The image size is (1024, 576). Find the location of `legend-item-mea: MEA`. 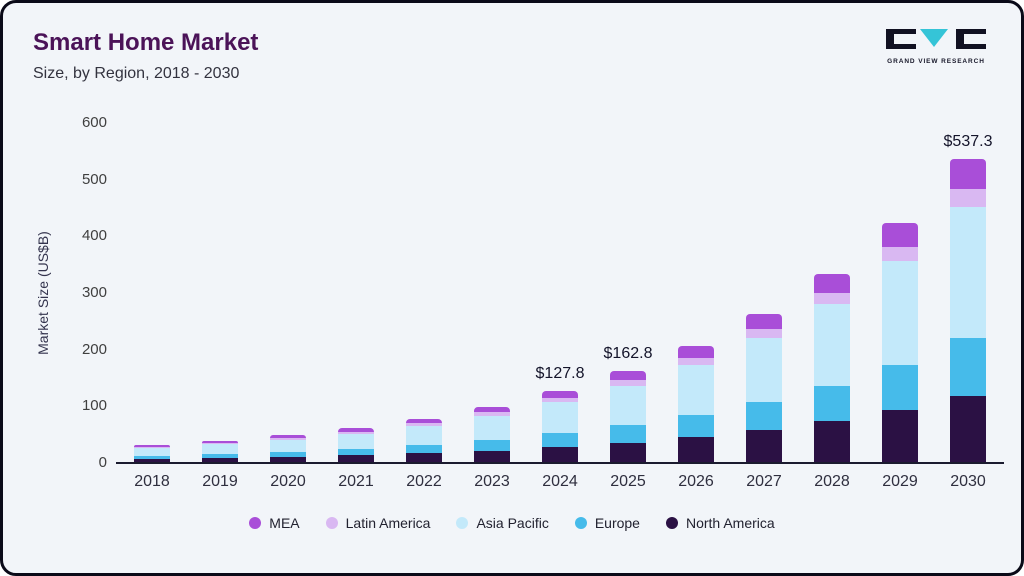

legend-item-mea: MEA is located at coordinates (274, 523).